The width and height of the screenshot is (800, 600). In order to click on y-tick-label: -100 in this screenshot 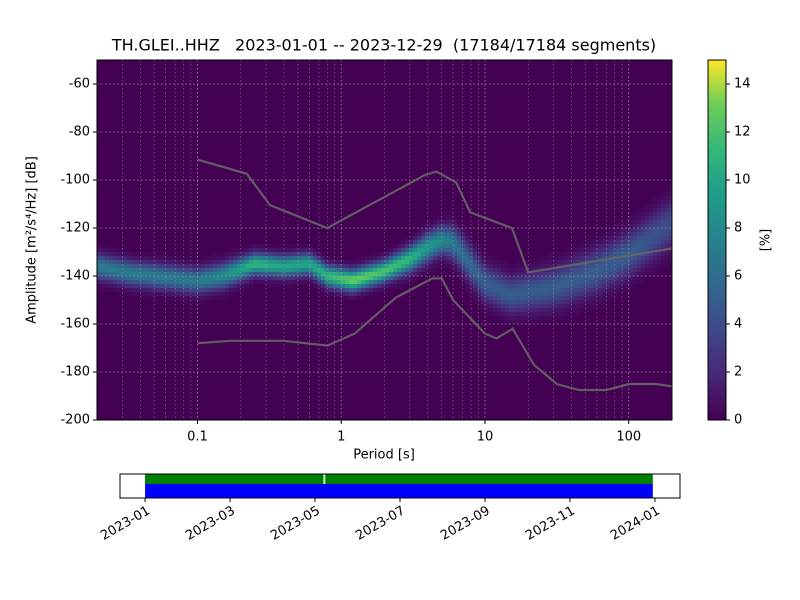, I will do `click(75, 180)`.